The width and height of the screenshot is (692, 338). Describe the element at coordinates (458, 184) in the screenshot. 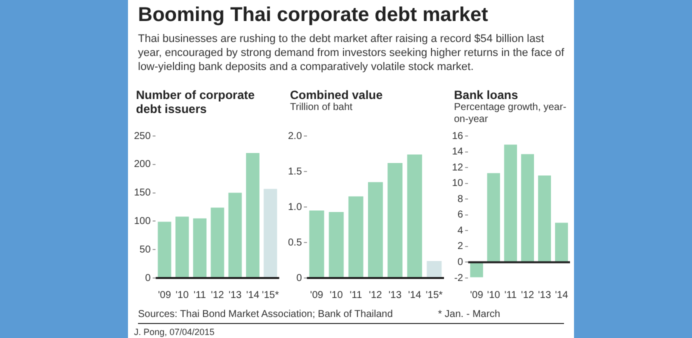

I see `y-tick-label: 10` at that location.